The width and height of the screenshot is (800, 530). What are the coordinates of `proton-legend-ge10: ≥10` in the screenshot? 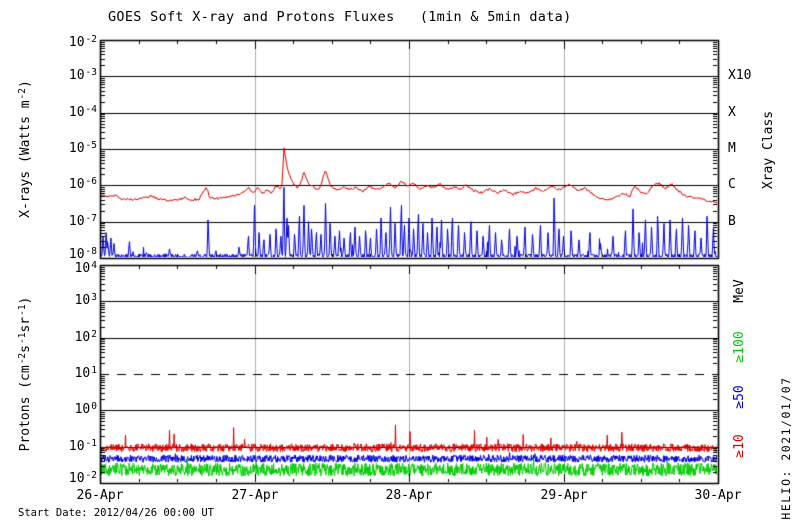 It's located at (739, 446).